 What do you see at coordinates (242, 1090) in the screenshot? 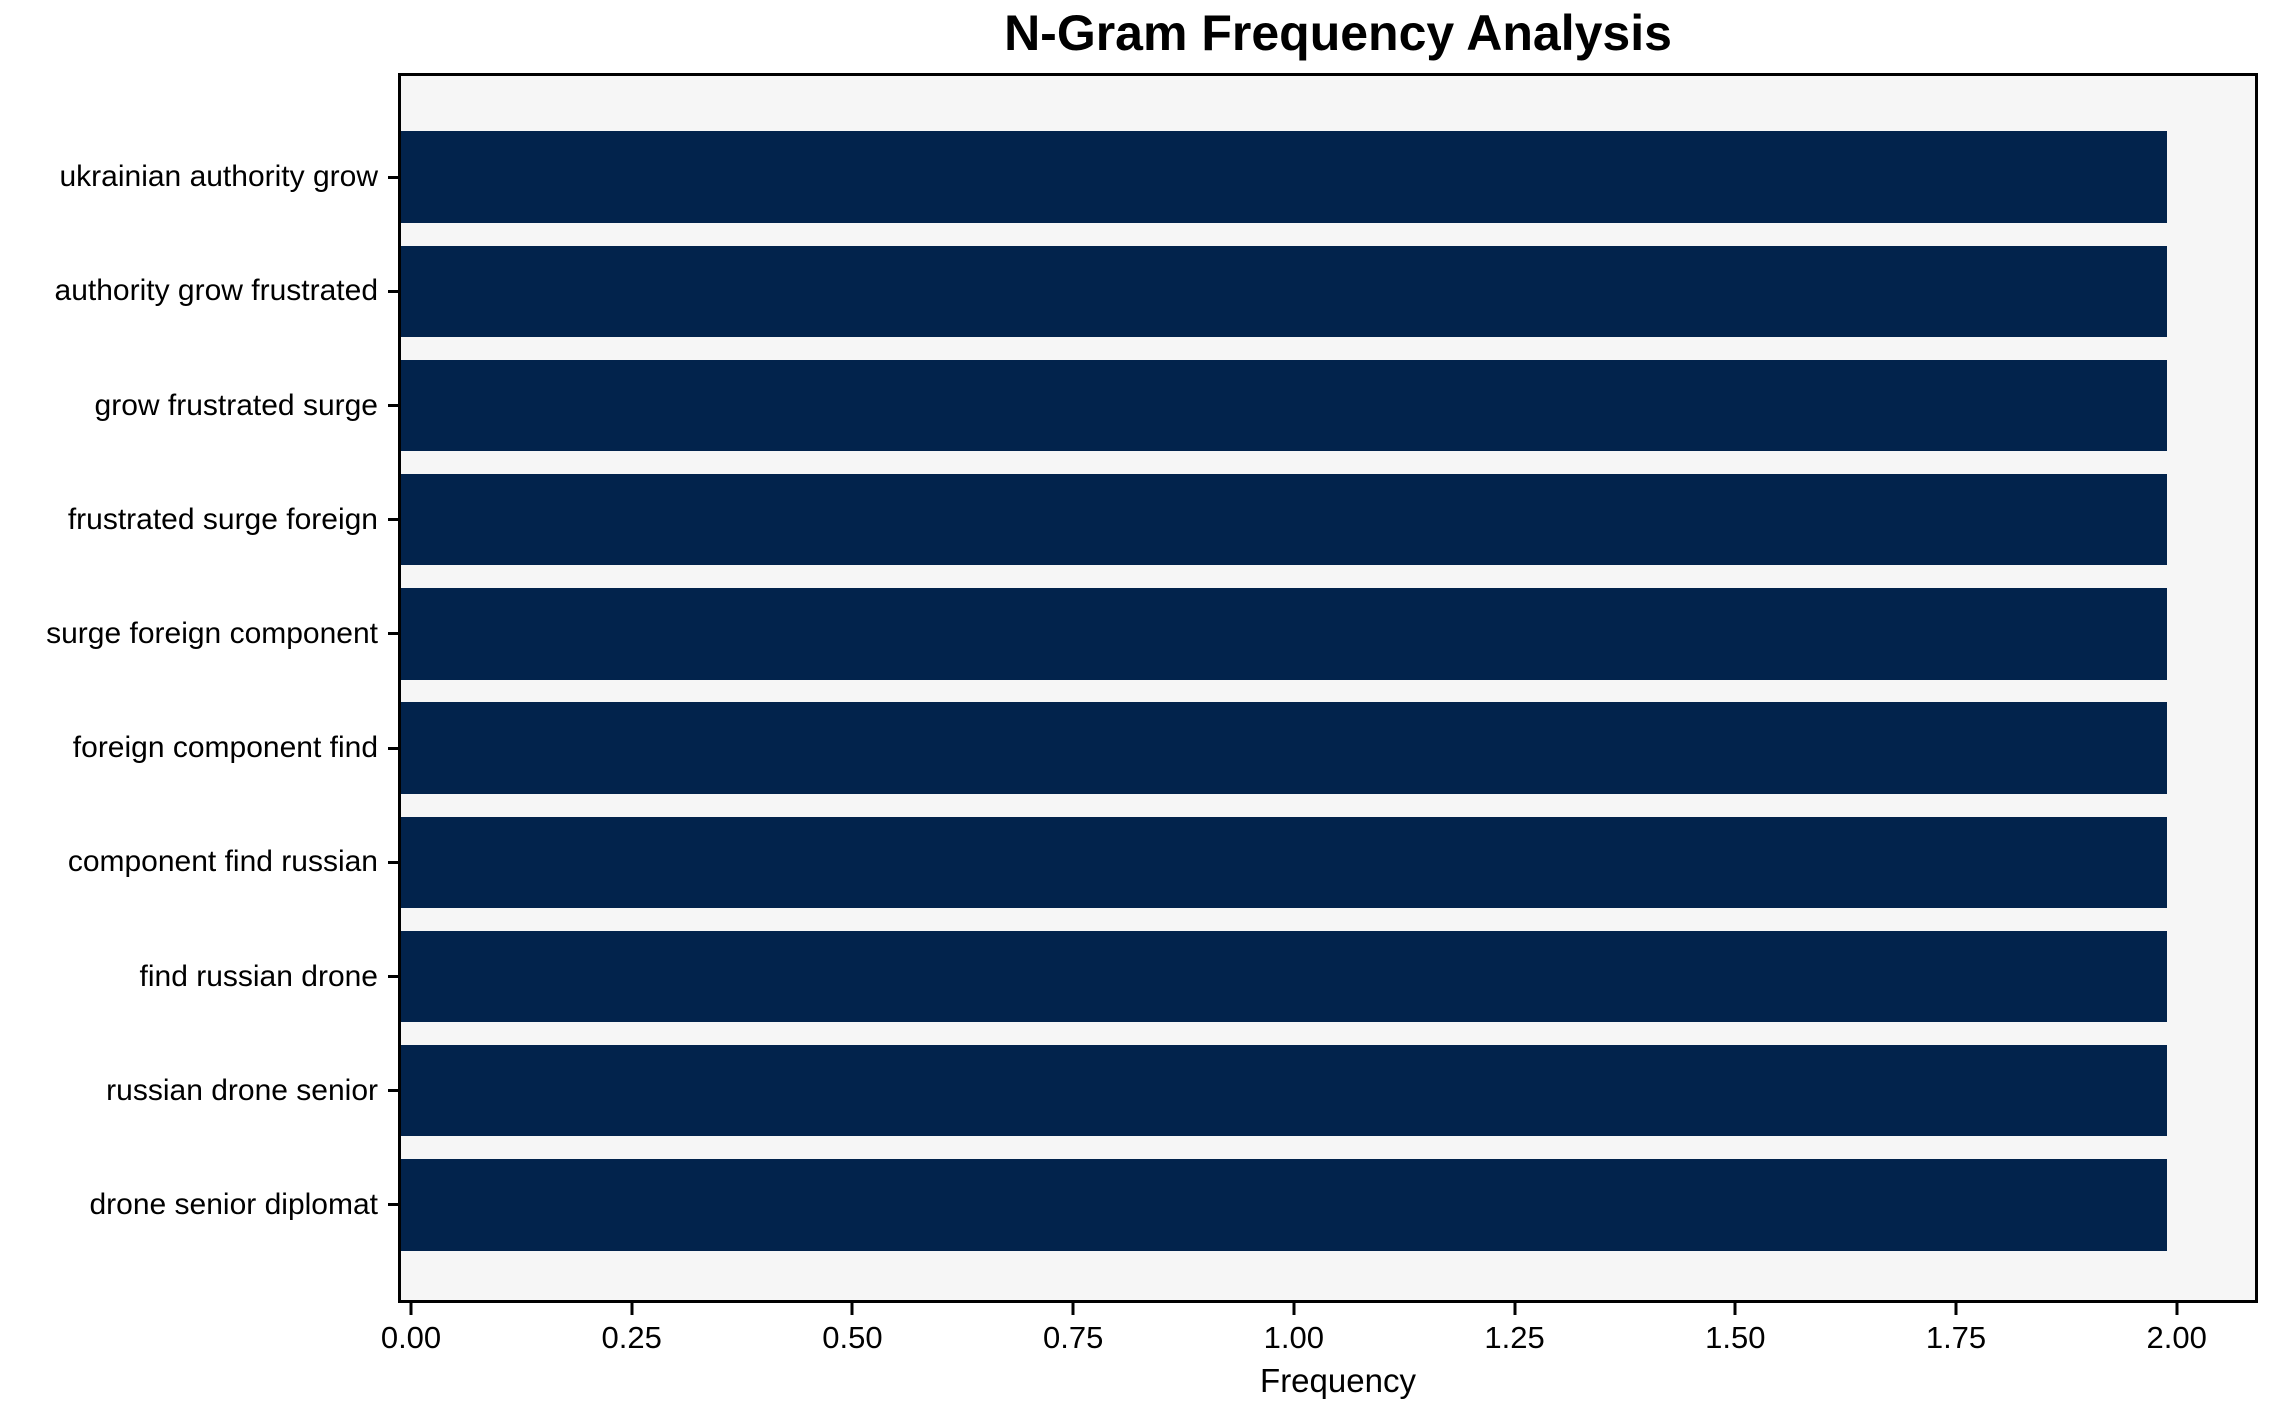
I see `y-axis-label: russian drone senior` at bounding box center [242, 1090].